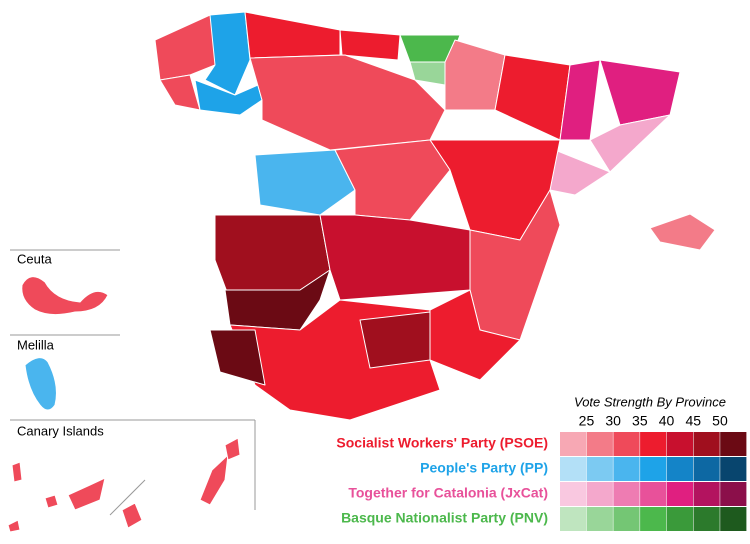 The height and width of the screenshot is (544, 750). I want to click on party-name: Together for Catalonia (JxCat), so click(448, 493).